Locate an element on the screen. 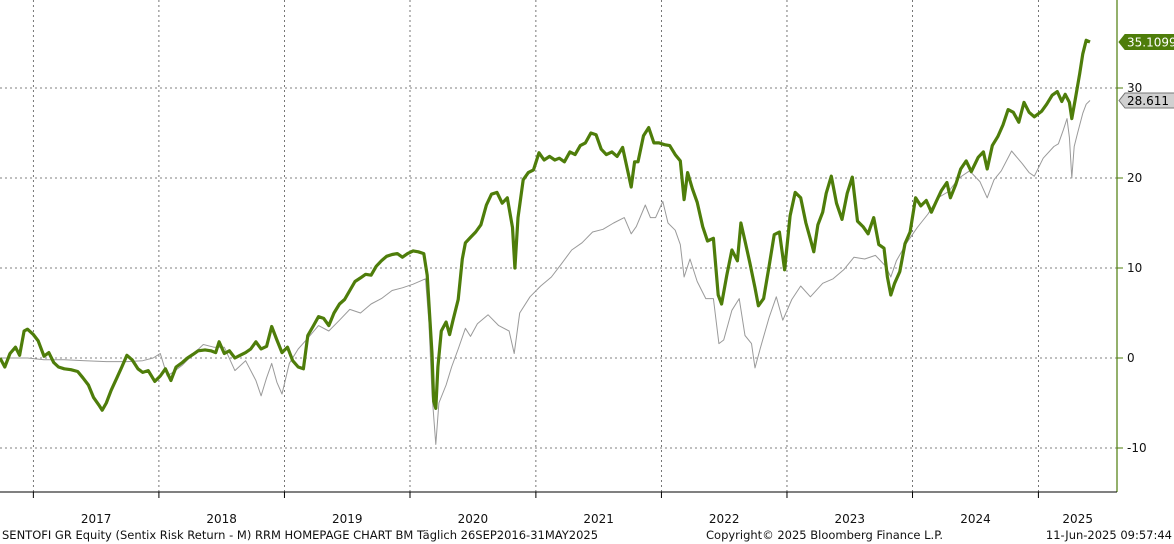 Image resolution: width=1174 pixels, height=544 pixels. x-tick-label: 2018 is located at coordinates (221, 519).